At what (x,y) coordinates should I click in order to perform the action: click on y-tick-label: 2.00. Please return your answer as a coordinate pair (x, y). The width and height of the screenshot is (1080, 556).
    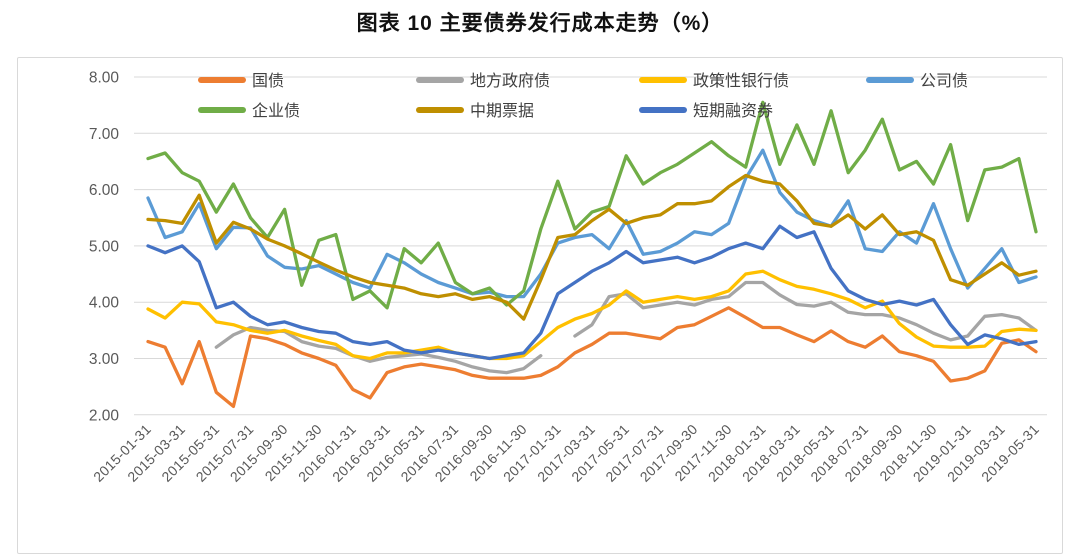
    Looking at the image, I should click on (104, 415).